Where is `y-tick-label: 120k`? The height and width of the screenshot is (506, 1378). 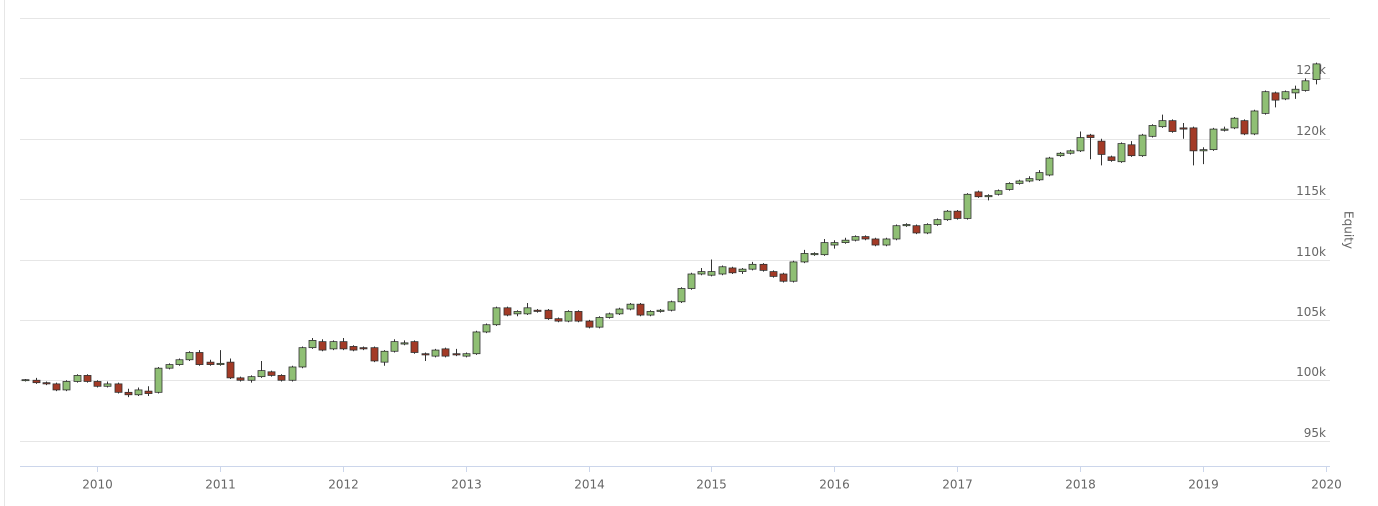 y-tick-label: 120k is located at coordinates (1311, 131).